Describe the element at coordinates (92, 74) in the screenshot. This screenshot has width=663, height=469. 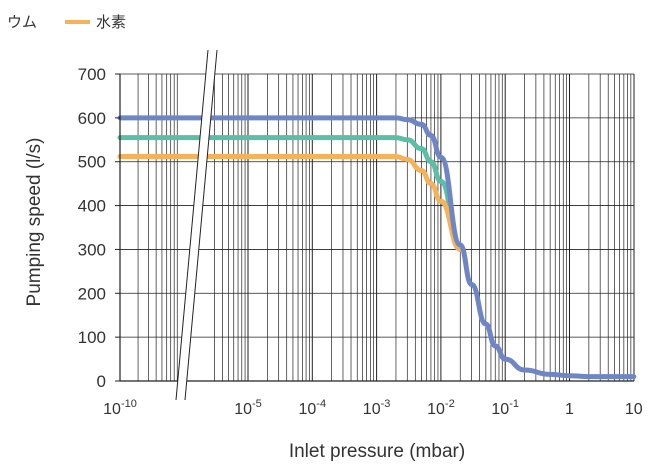
I see `y-tick-label: 700` at that location.